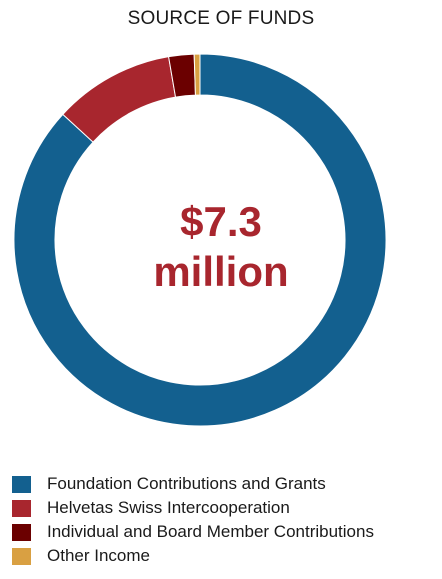  What do you see at coordinates (21, 508) in the screenshot?
I see `legend-swatch-helvetas` at bounding box center [21, 508].